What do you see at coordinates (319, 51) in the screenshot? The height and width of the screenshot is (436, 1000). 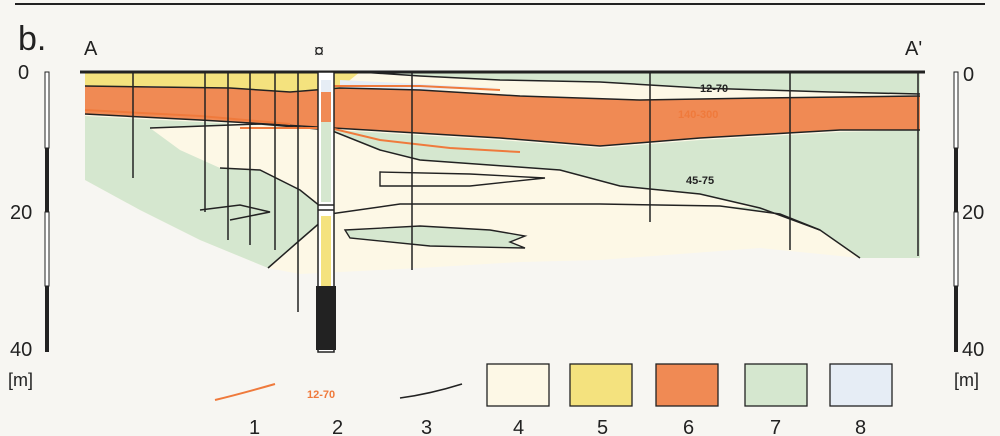 I see `well-symbol: ¤` at bounding box center [319, 51].